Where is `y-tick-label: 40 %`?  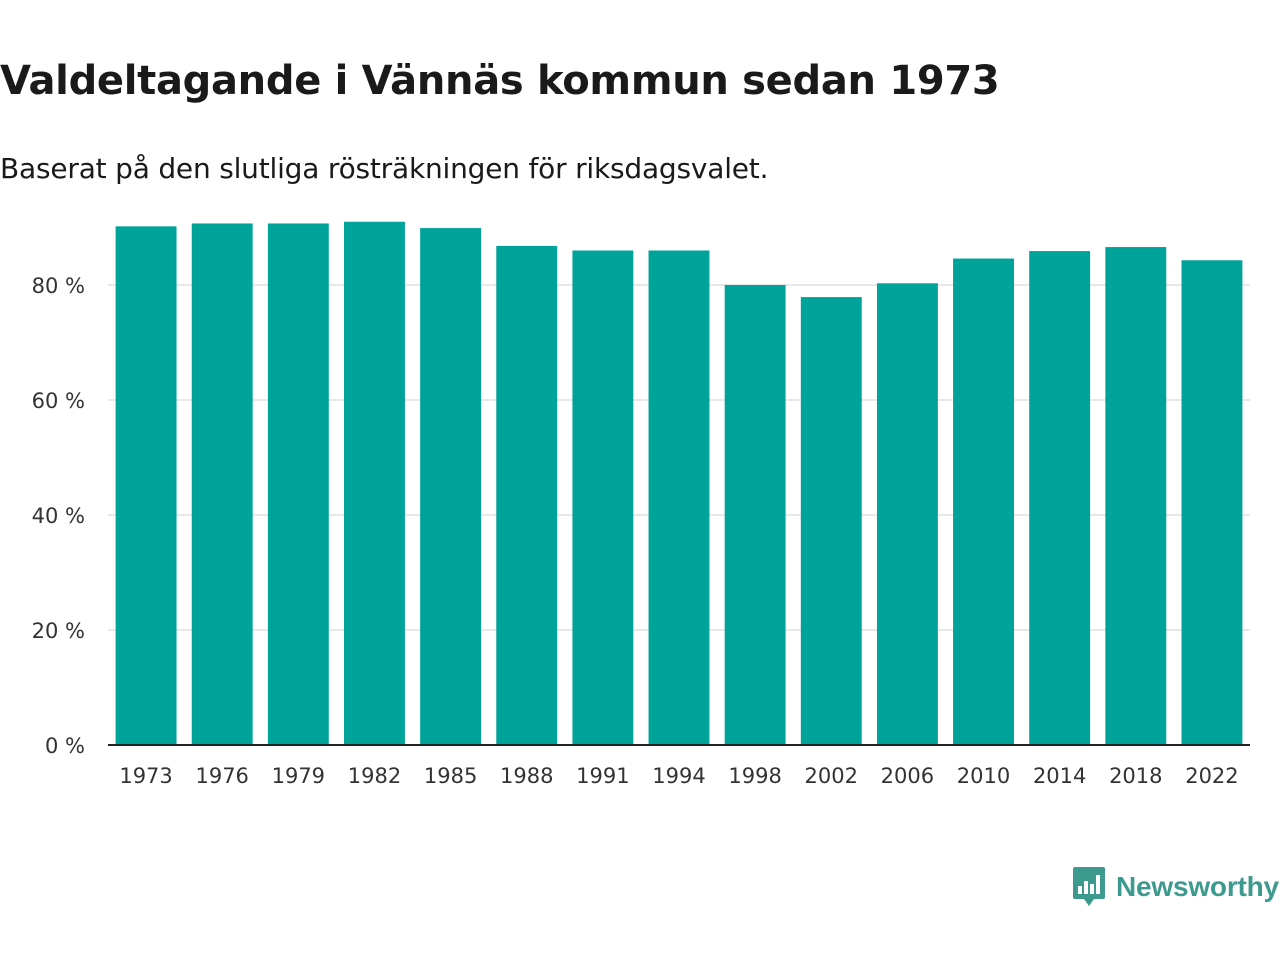 y-tick-label: 40 % is located at coordinates (58, 516).